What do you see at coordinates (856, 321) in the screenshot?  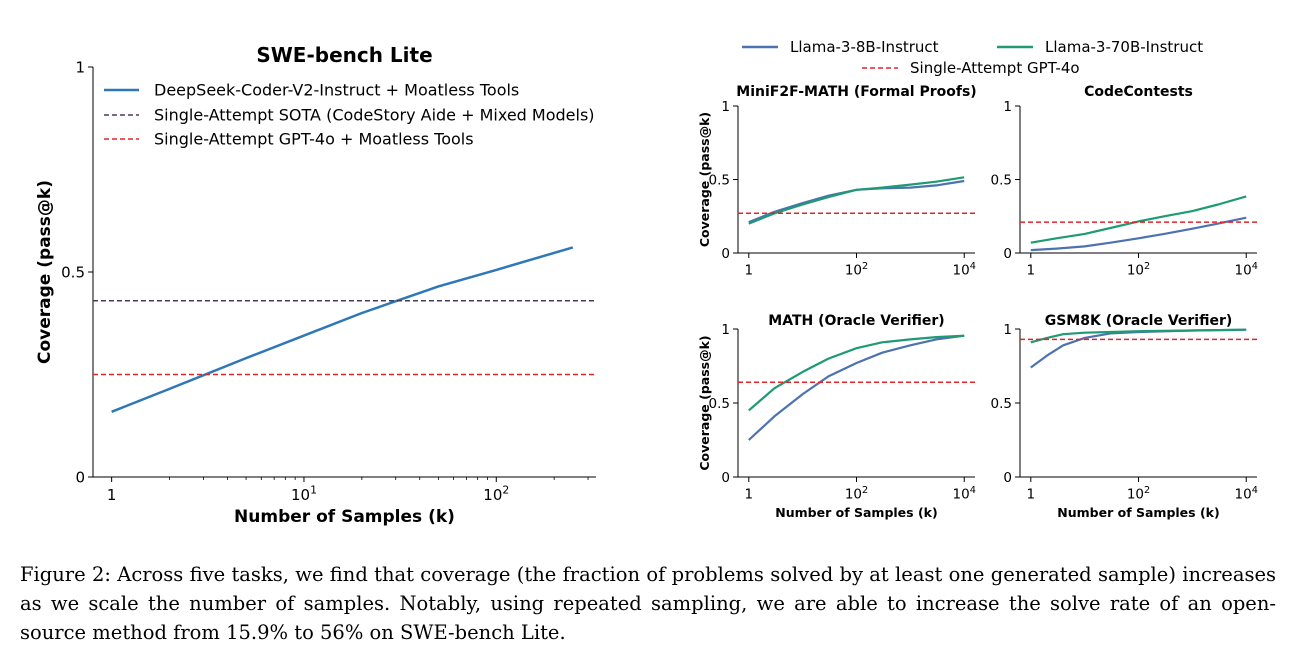 I see `chart-title: MATH (Oracle Verifier)` at bounding box center [856, 321].